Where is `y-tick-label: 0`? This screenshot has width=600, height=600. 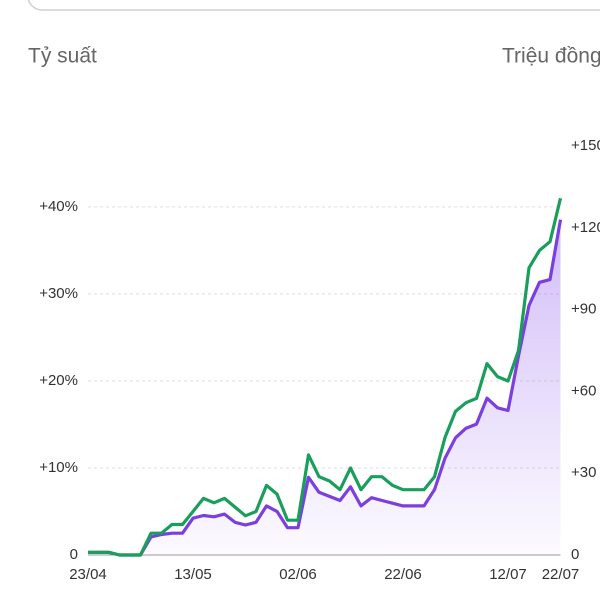 y-tick-label: 0 is located at coordinates (74, 554).